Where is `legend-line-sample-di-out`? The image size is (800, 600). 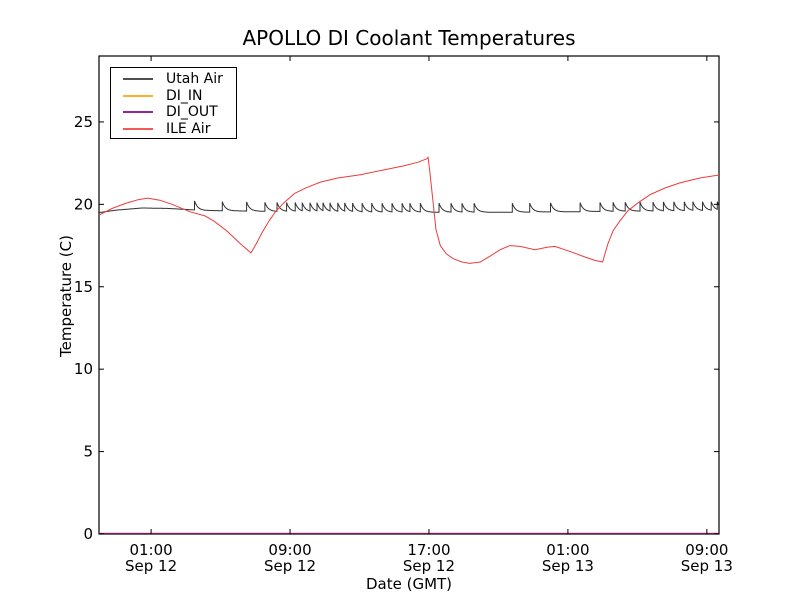 legend-line-sample-di-out is located at coordinates (138, 112).